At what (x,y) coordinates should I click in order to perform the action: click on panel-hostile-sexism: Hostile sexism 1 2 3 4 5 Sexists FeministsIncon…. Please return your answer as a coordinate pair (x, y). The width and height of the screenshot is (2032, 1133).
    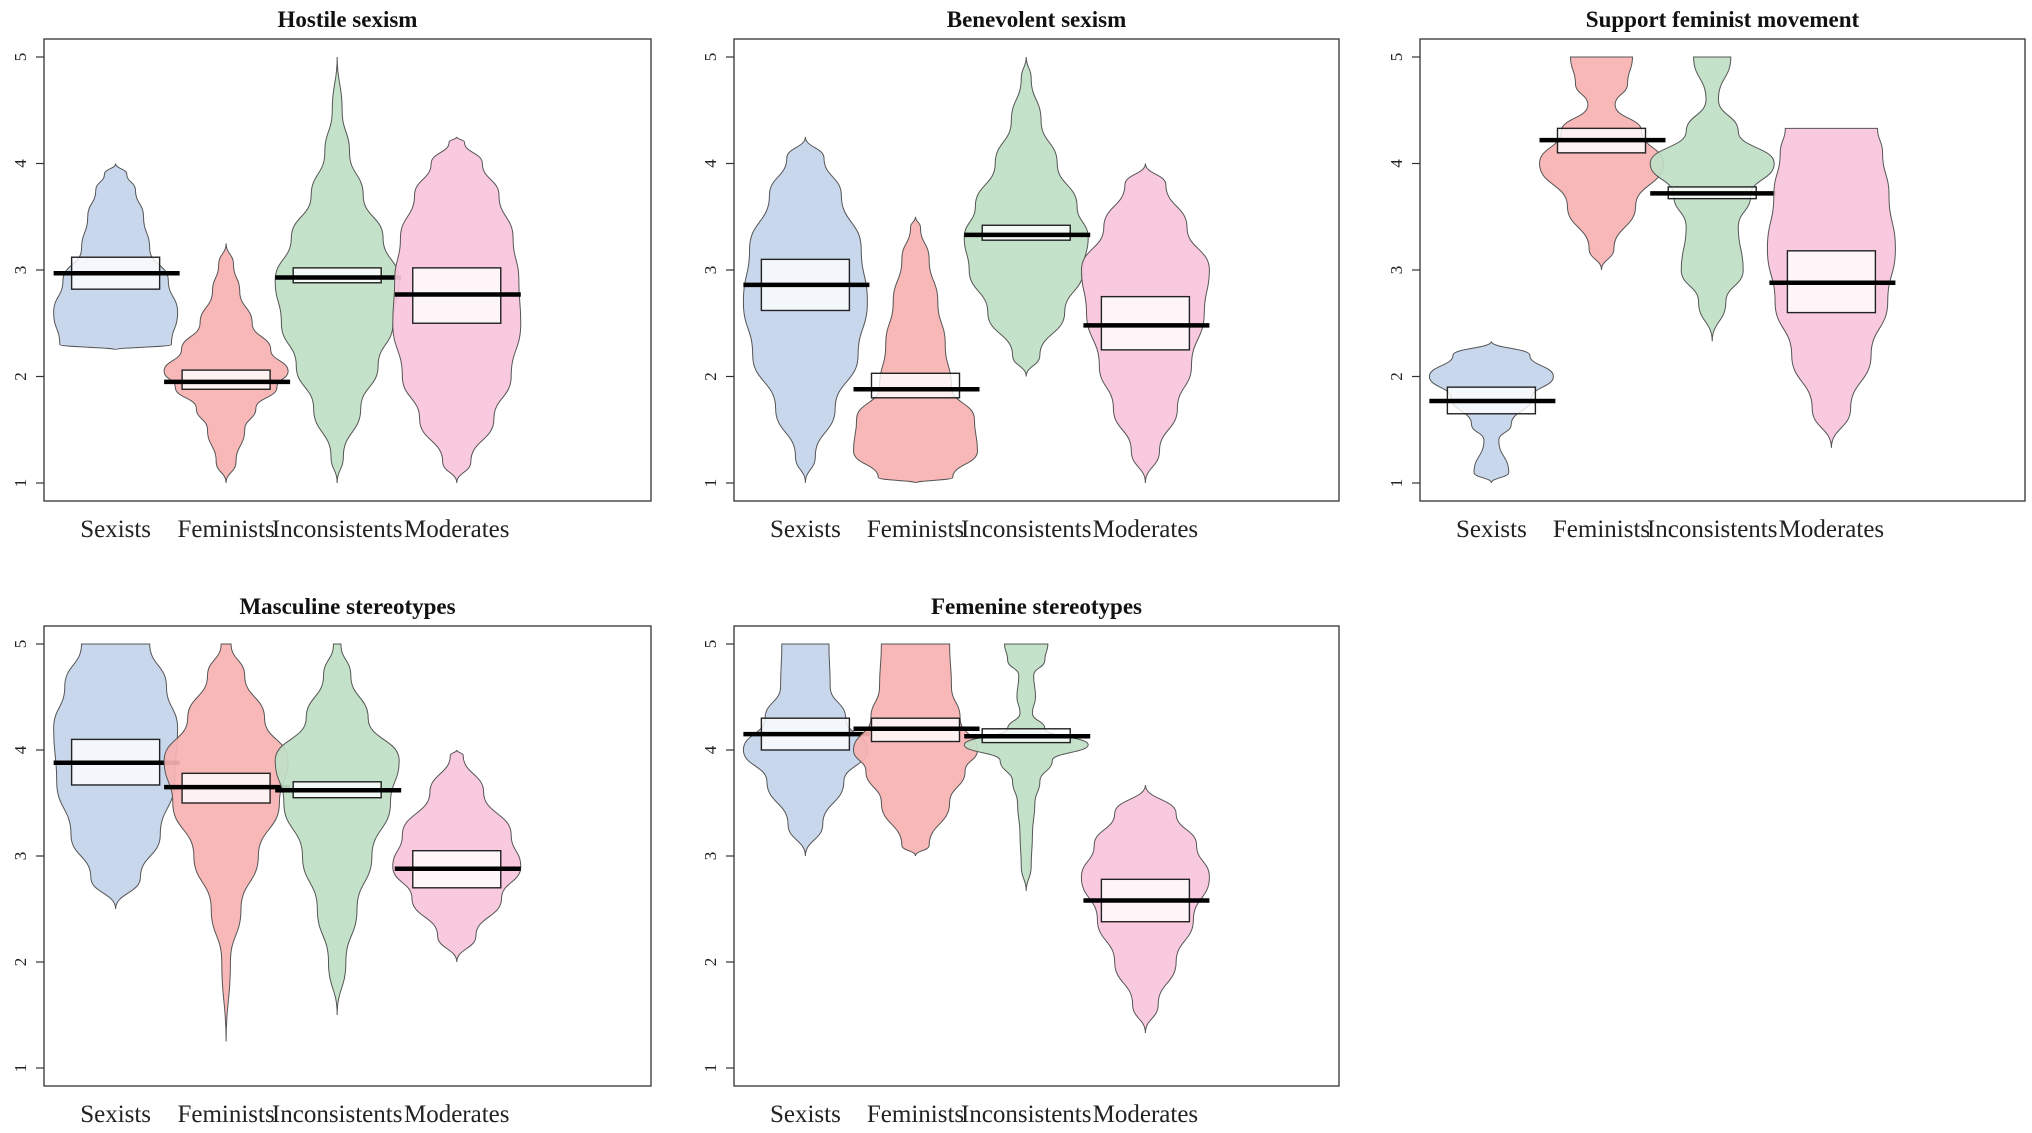
    Looking at the image, I should click on (331, 275).